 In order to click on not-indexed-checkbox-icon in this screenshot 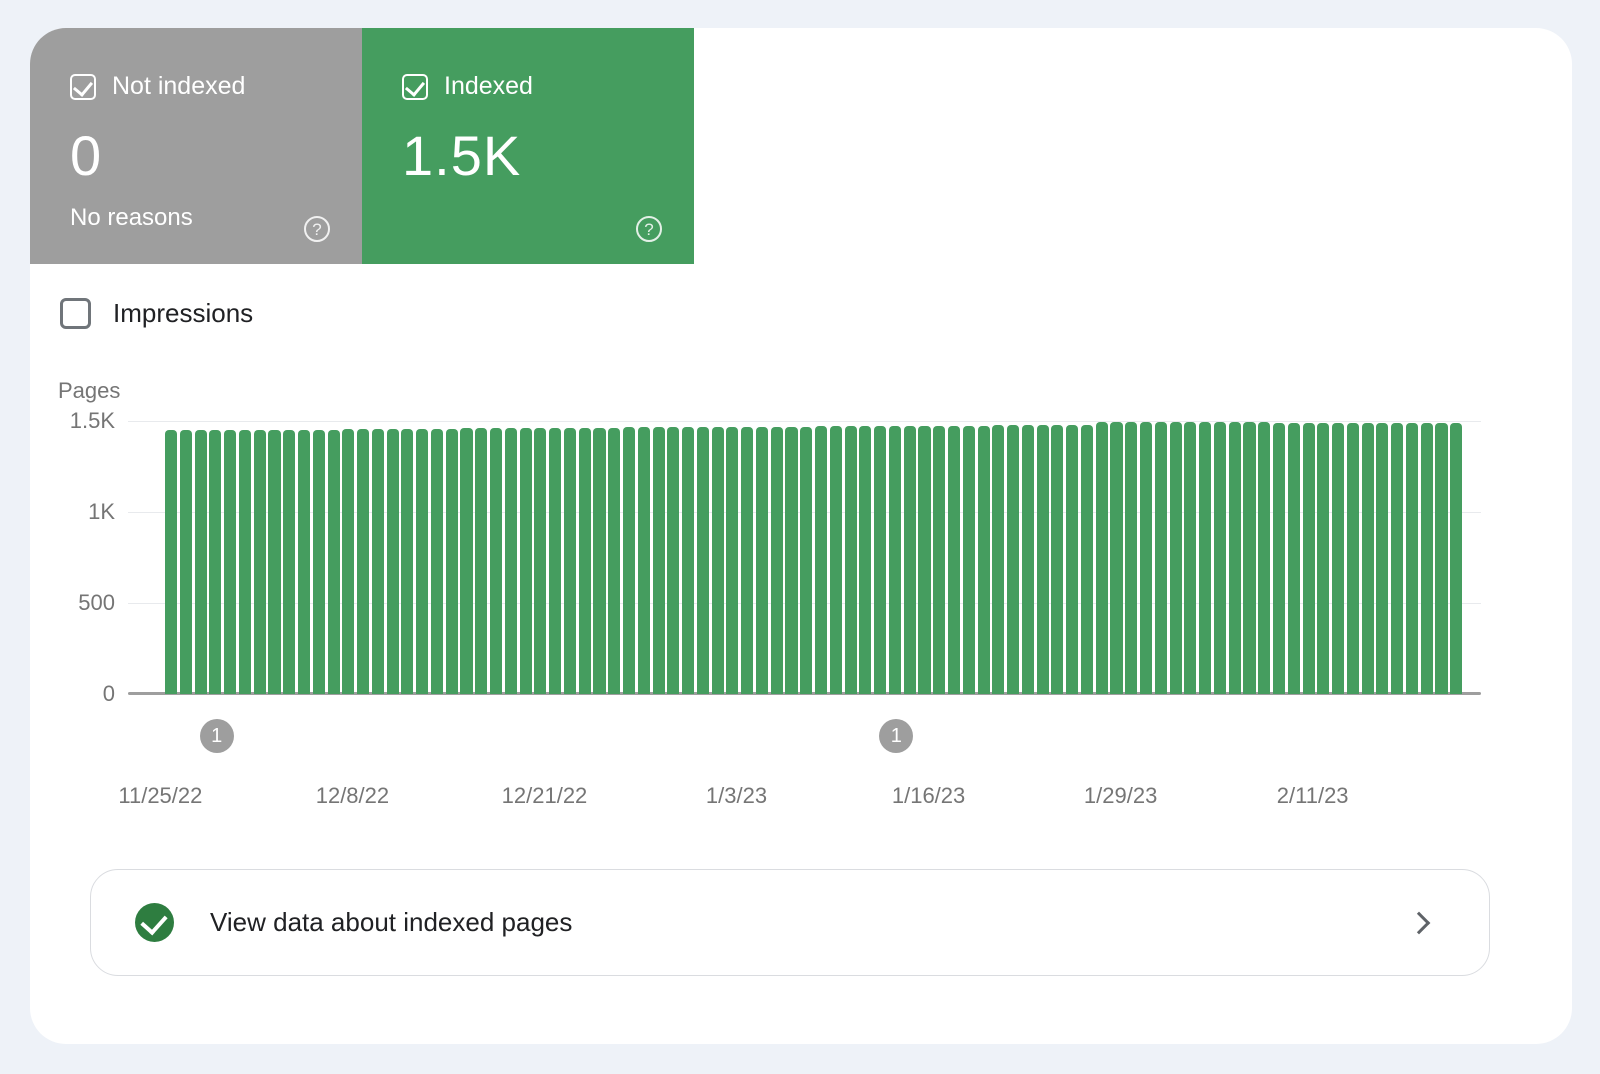, I will do `click(83, 86)`.